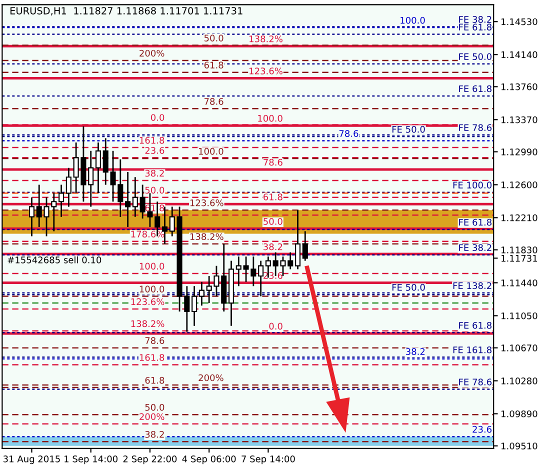 The width and height of the screenshot is (543, 472). I want to click on x-tick-label: 4 Sep 06:00, so click(209, 460).